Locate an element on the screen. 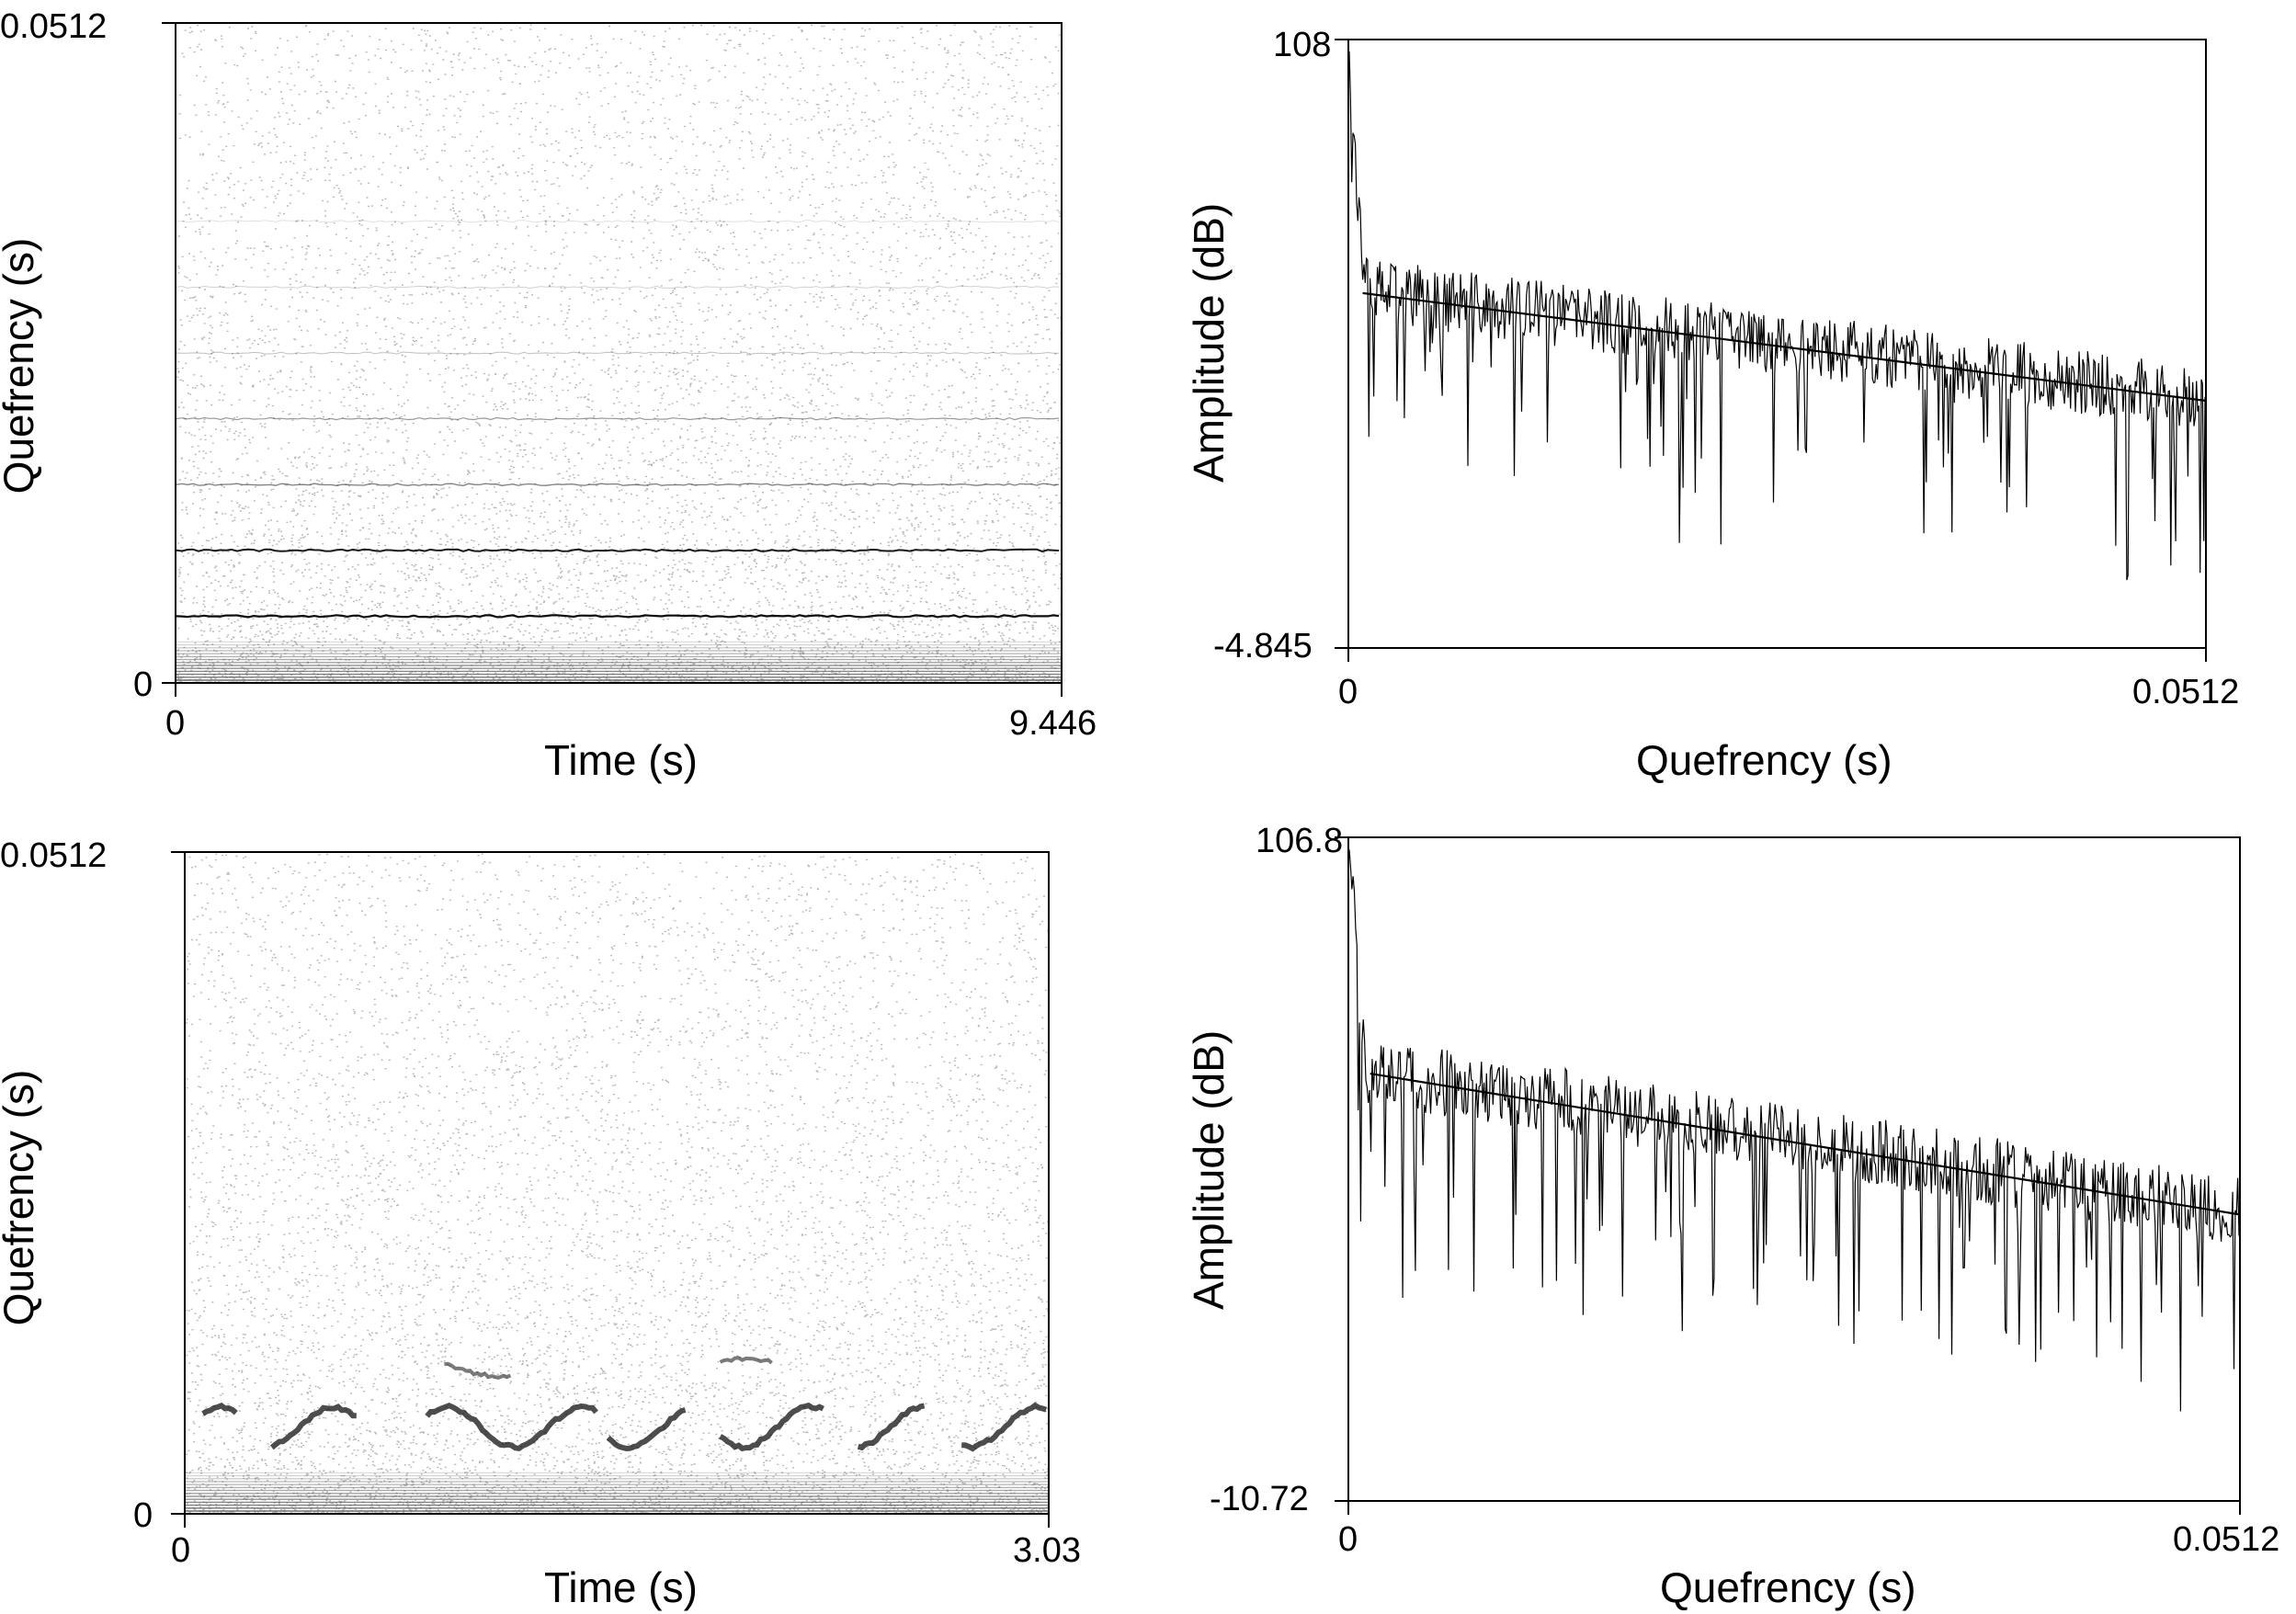  cepstrum-plot-top is located at coordinates (1777, 344).